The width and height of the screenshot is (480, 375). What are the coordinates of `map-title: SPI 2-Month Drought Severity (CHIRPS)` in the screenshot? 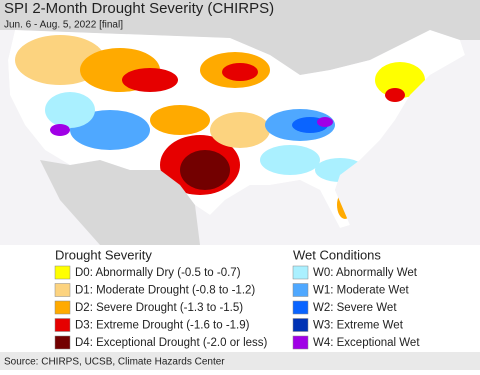 It's located at (139, 8).